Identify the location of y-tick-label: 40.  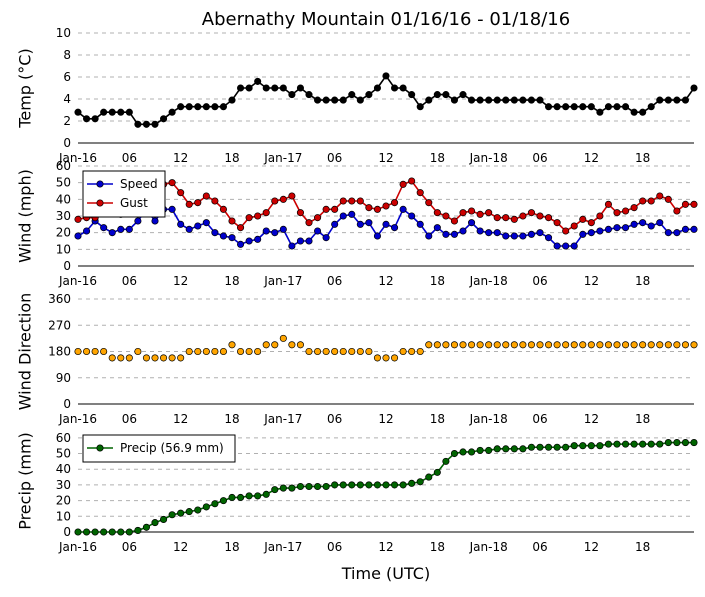
(63, 469).